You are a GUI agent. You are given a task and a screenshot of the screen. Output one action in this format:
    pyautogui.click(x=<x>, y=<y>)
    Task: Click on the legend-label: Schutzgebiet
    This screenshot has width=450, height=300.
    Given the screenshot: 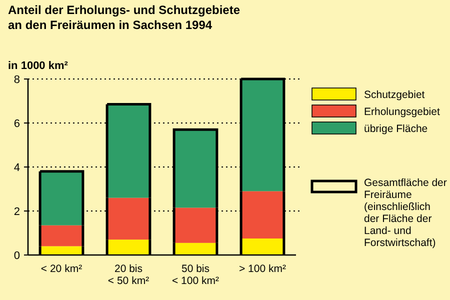 What is the action you would take?
    pyautogui.click(x=394, y=95)
    